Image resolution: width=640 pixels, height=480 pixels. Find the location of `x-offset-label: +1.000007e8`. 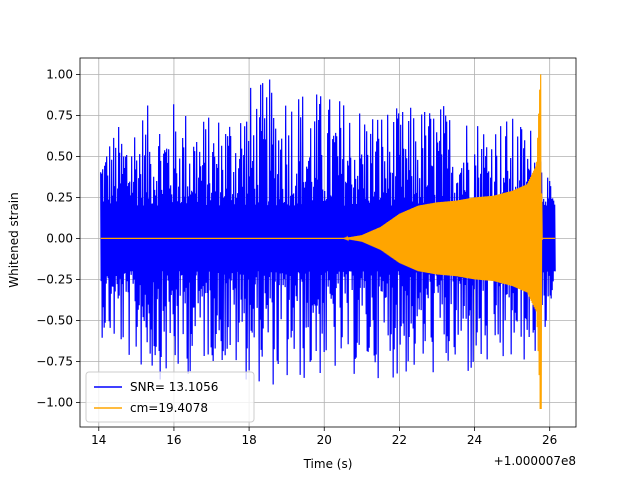

x-offset-label: +1.000007e8 is located at coordinates (535, 461).